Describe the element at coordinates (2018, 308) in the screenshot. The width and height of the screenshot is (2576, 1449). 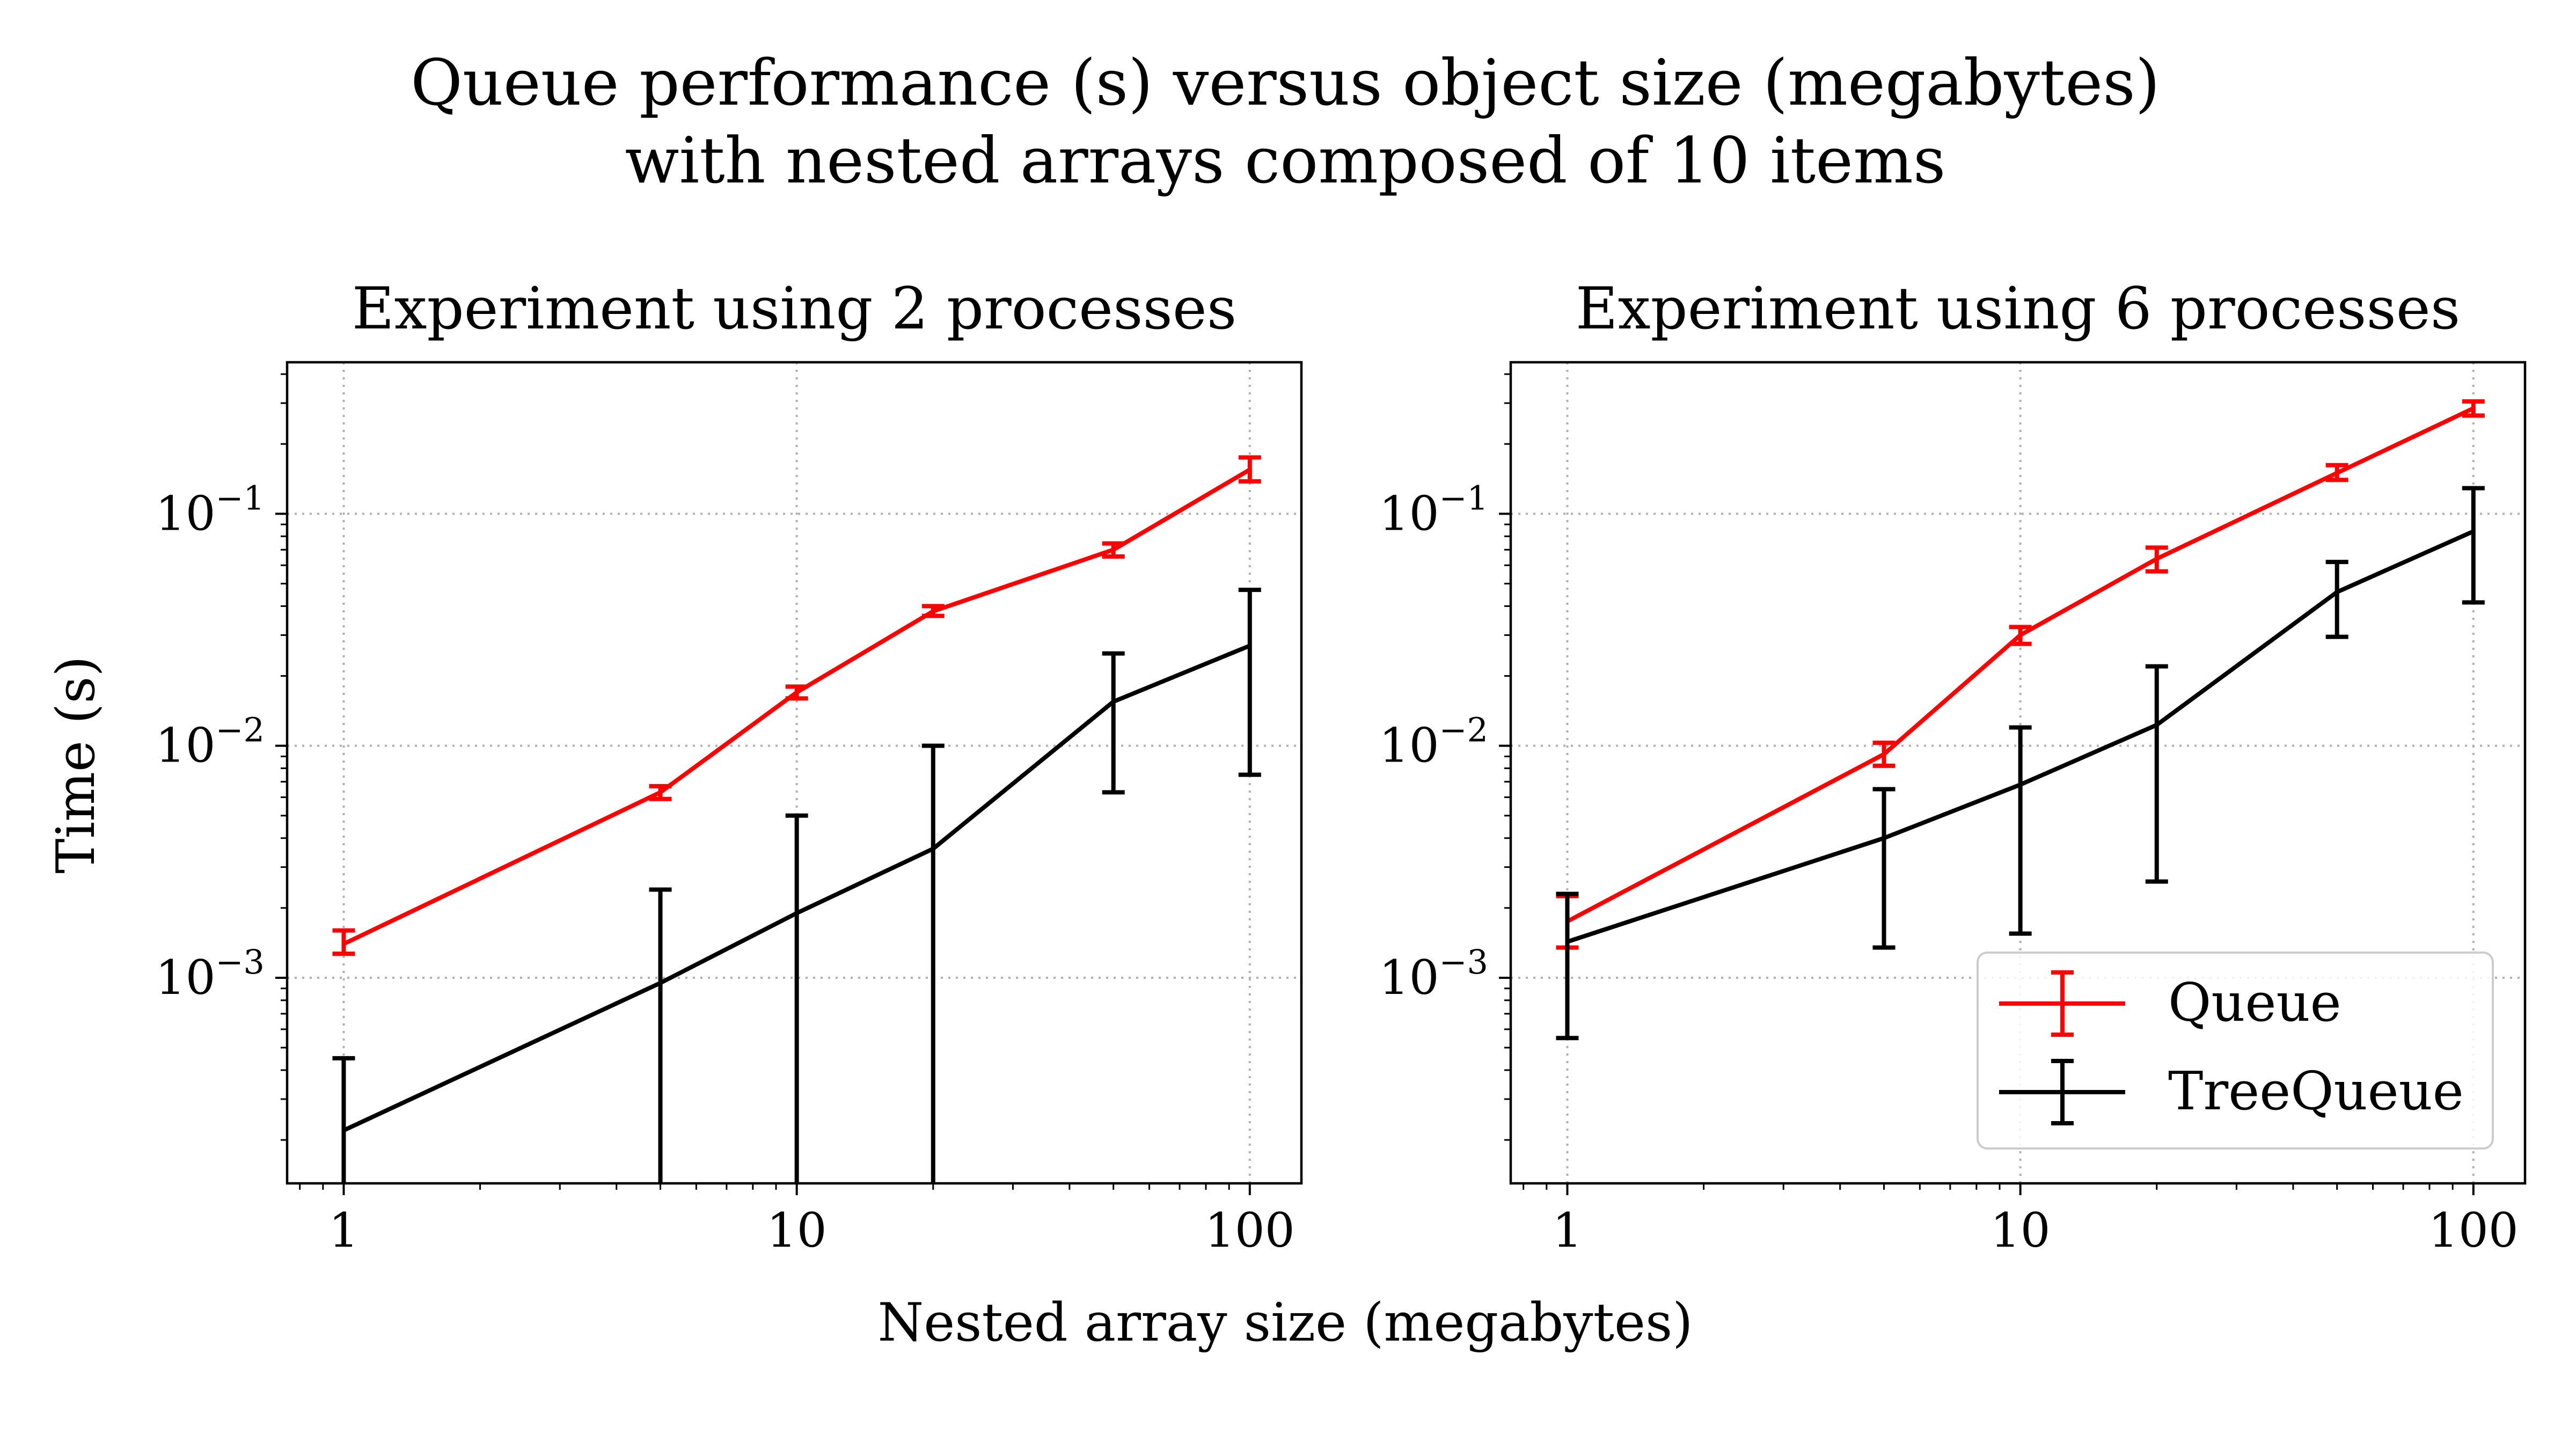
I see `panel-title: Experiment using 6 processes` at that location.